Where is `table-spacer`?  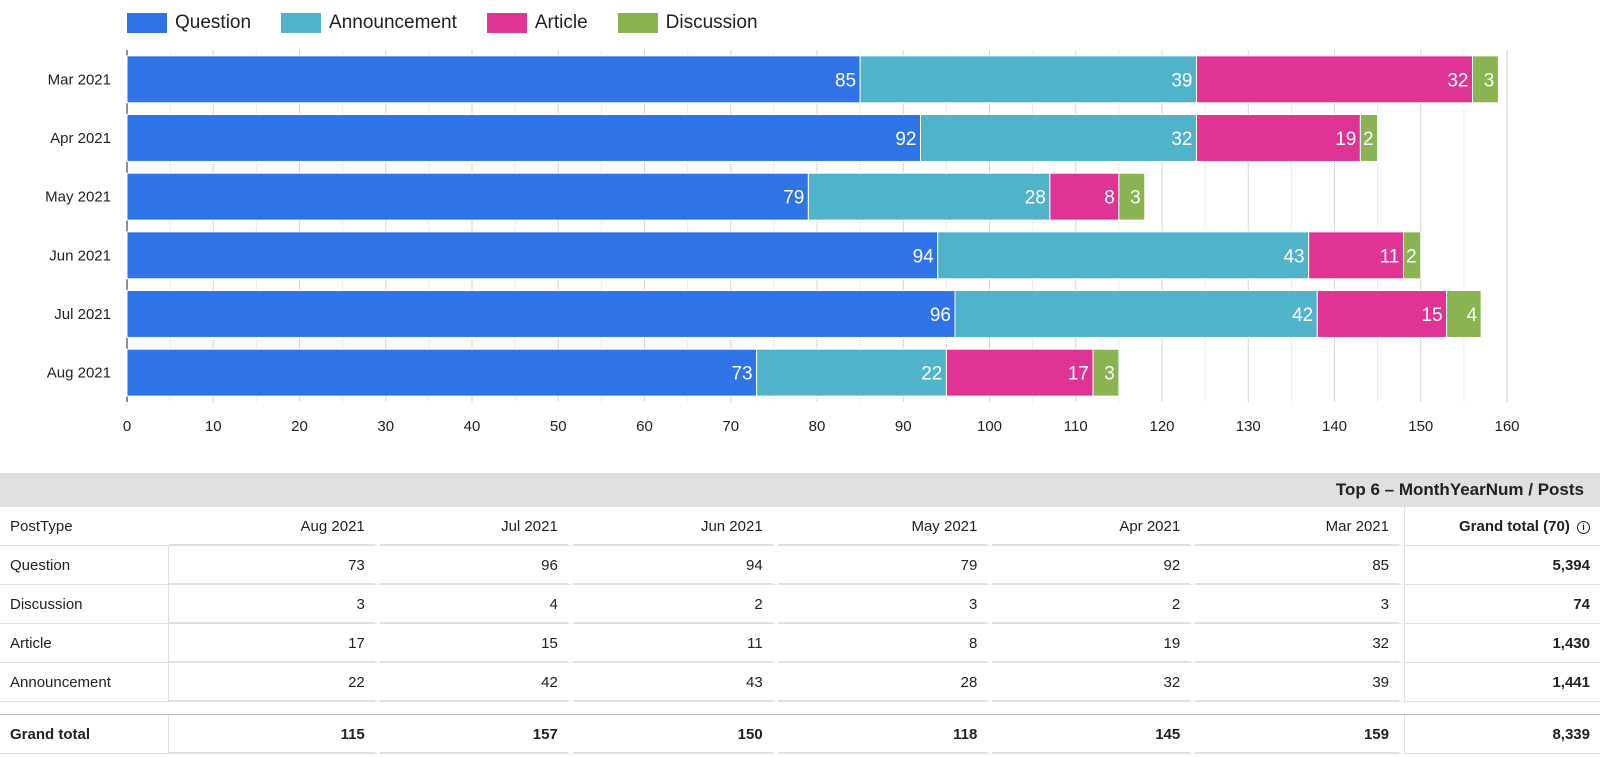
table-spacer is located at coordinates (800, 708).